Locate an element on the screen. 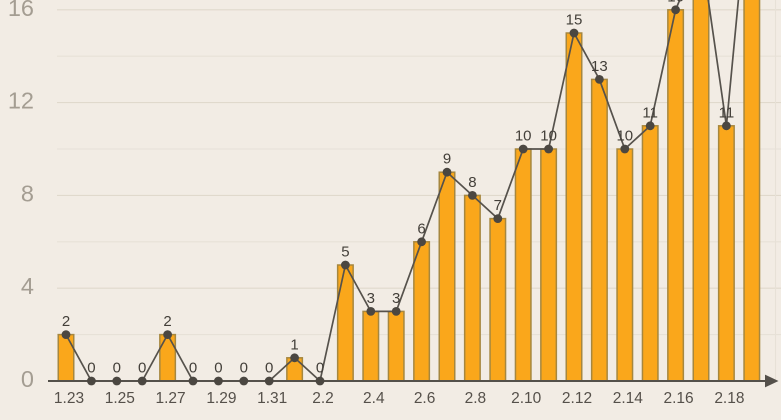 The image size is (781, 420). x-tick-label: 1.31 is located at coordinates (272, 398).